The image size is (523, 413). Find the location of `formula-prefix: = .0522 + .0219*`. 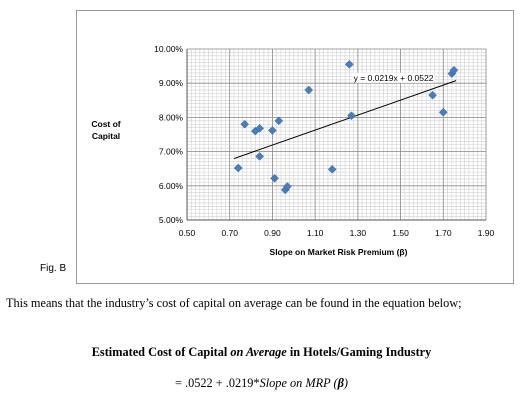

formula-prefix: = .0522 + .0219* is located at coordinates (217, 383).